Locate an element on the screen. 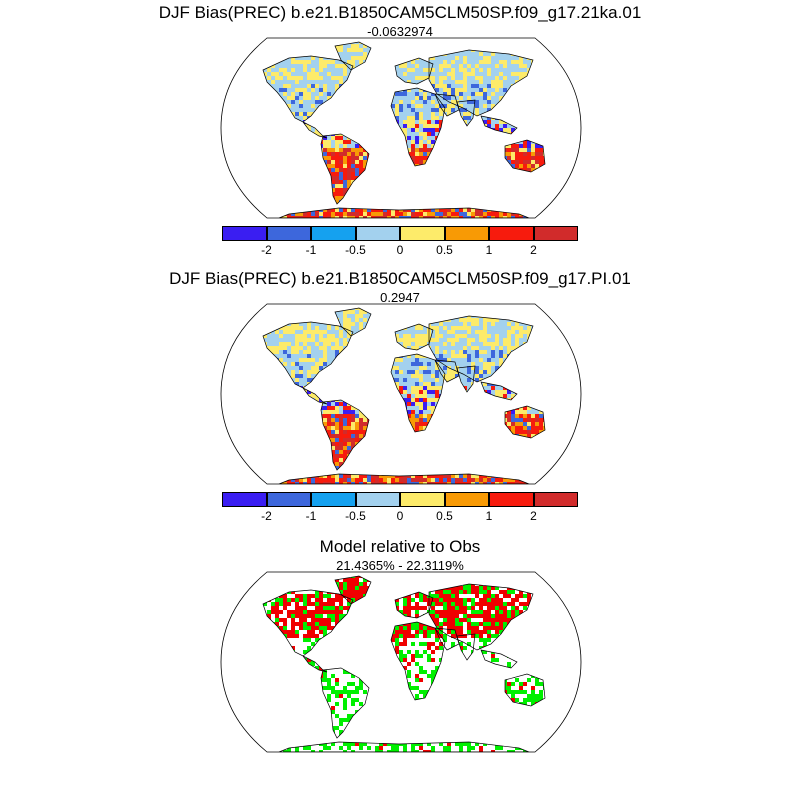  bias-map-pi is located at coordinates (401, 394).